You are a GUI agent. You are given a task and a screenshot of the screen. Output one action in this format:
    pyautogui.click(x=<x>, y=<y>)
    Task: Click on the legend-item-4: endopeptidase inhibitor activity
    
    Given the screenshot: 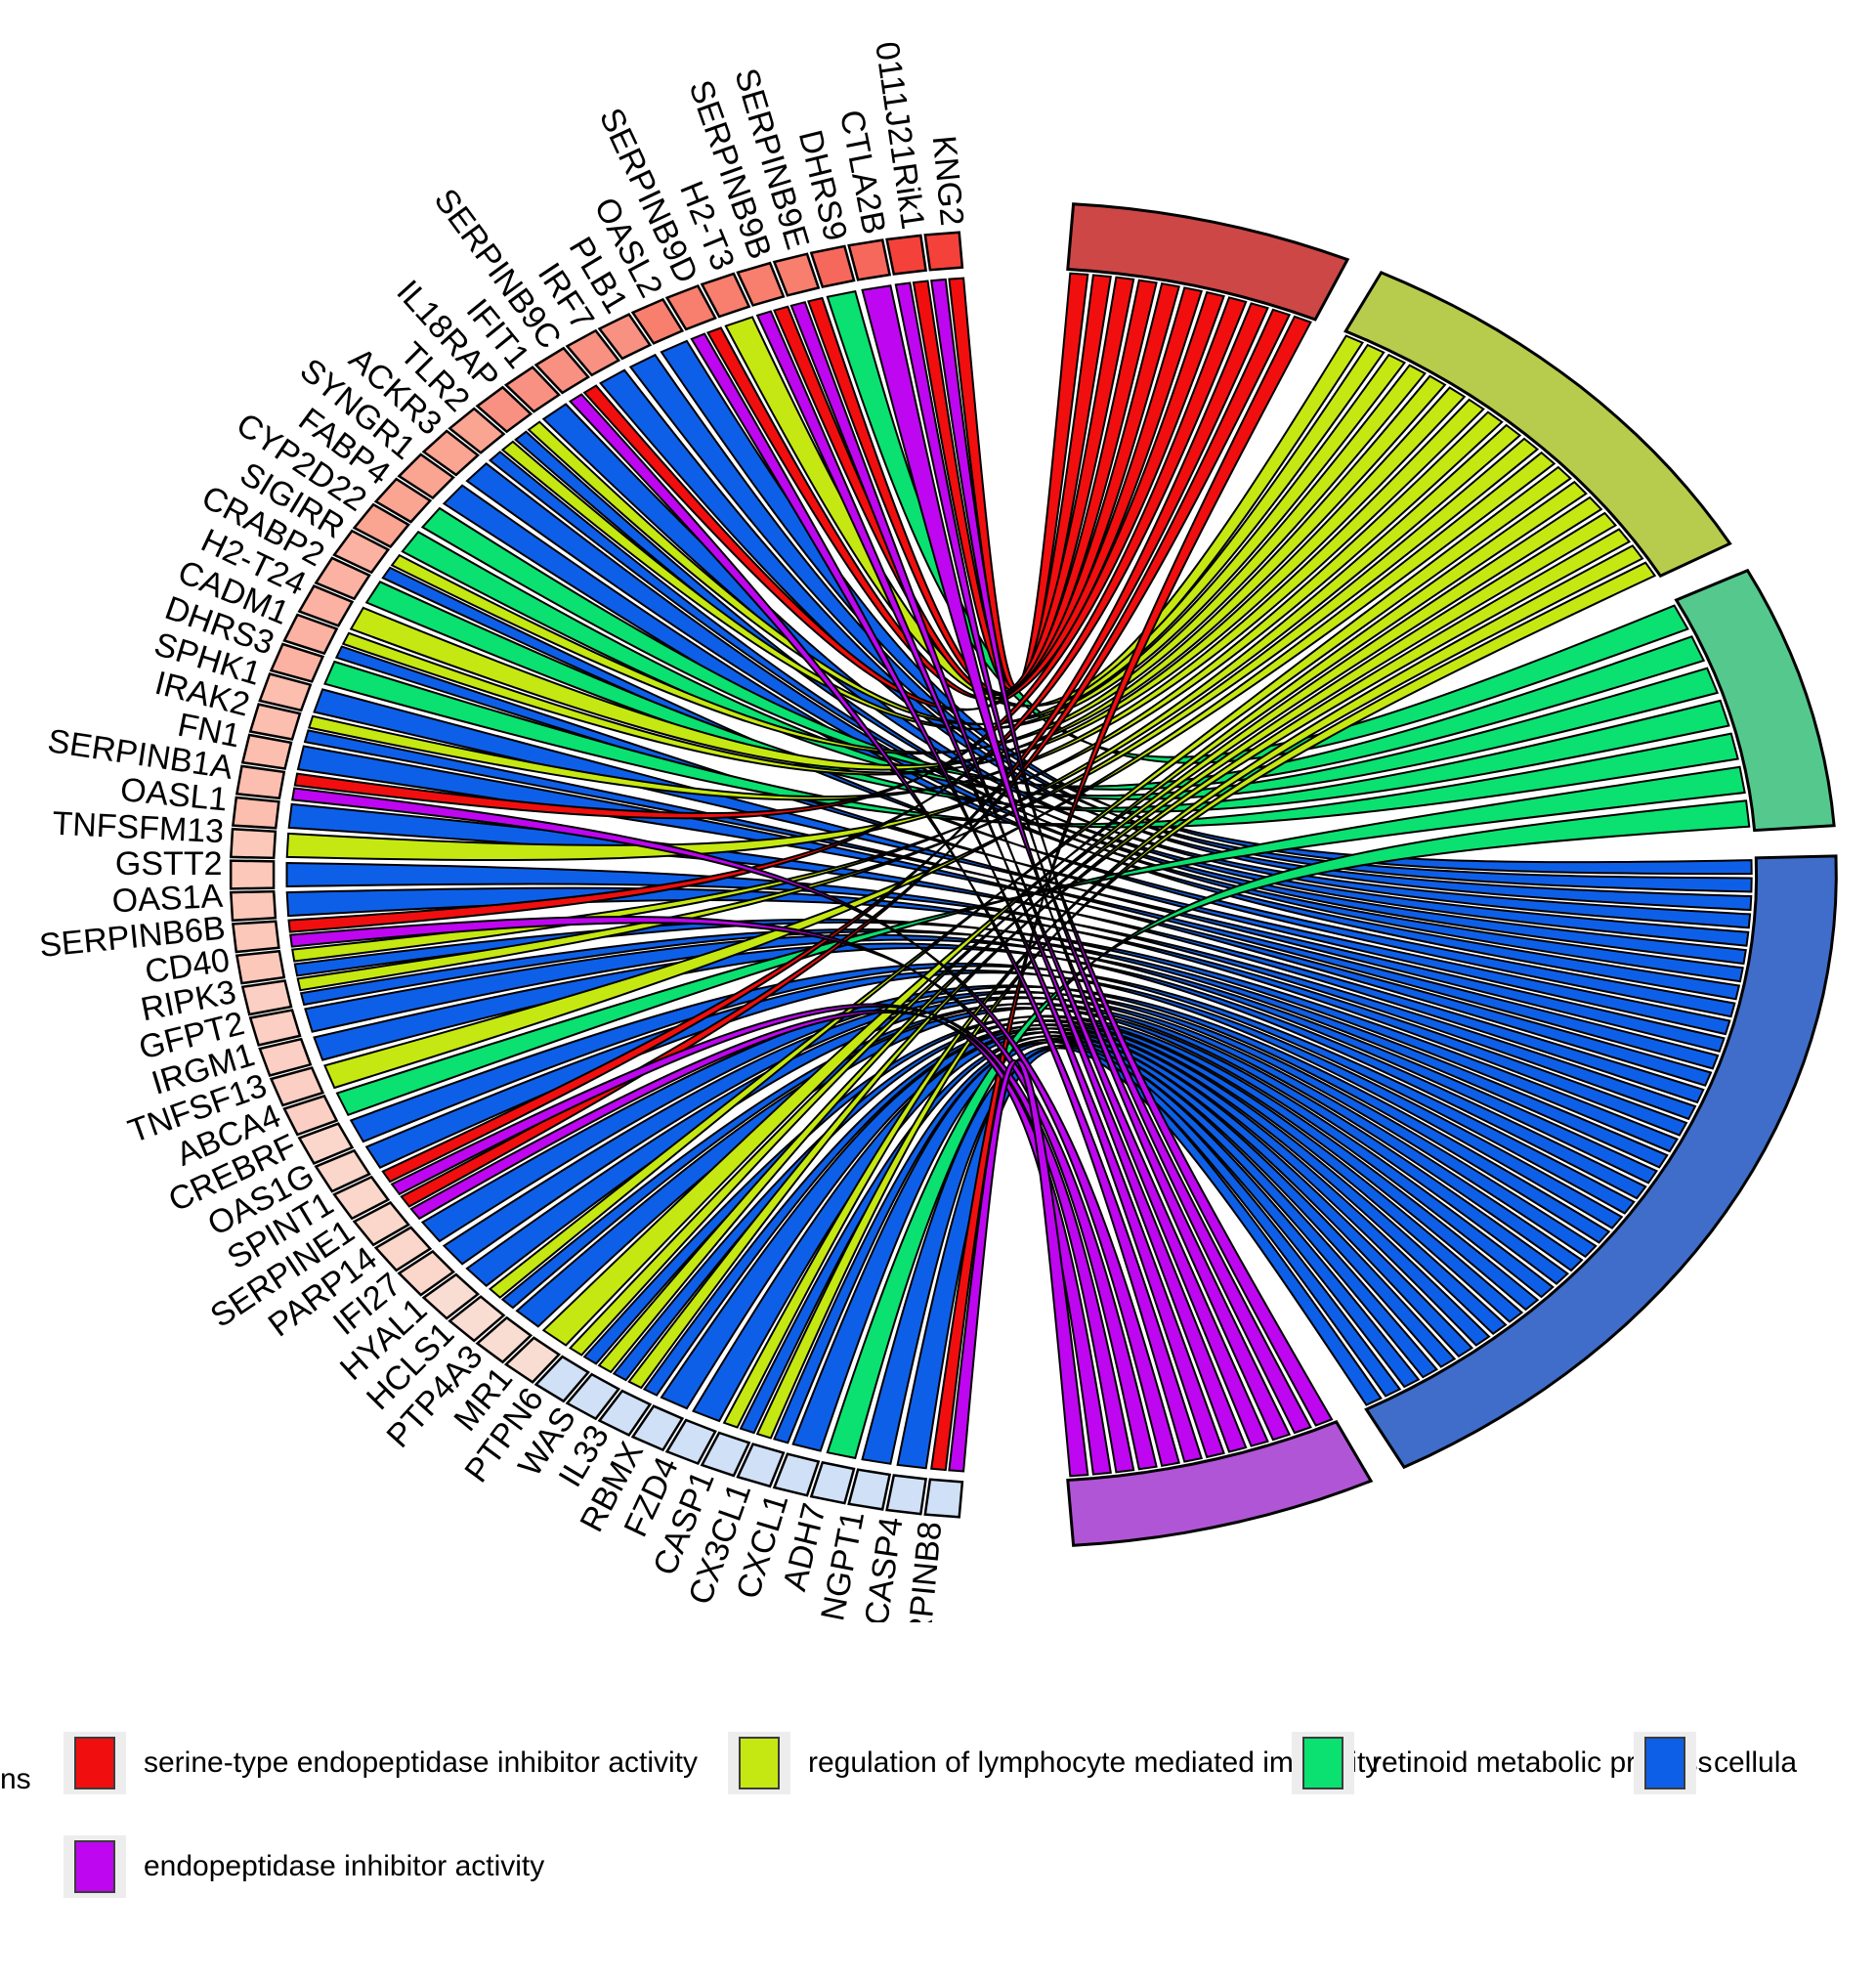 What is the action you would take?
    pyautogui.click(x=304, y=1867)
    